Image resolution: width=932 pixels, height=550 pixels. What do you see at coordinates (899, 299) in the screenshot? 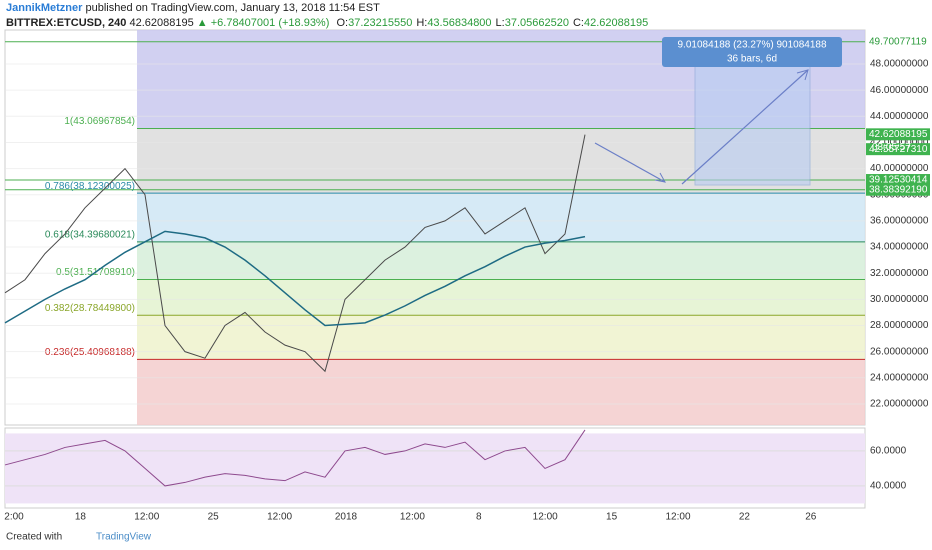
I see `y-tick-label: 30.00000000` at bounding box center [899, 299].